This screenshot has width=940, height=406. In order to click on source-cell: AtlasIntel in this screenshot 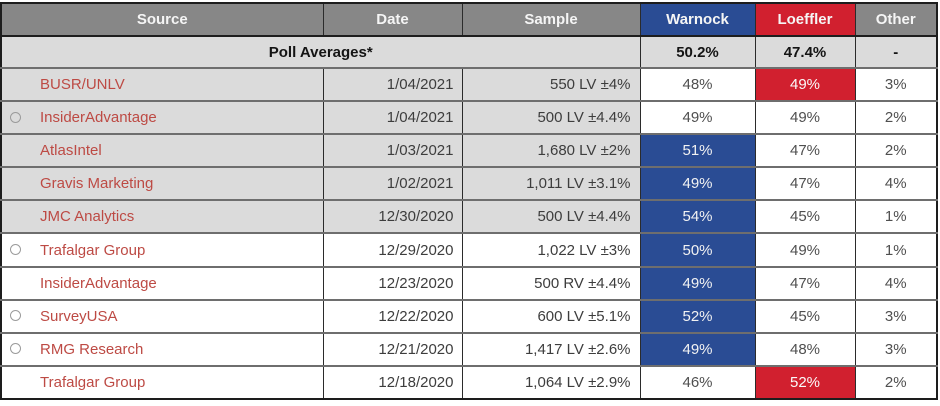, I will do `click(162, 151)`.